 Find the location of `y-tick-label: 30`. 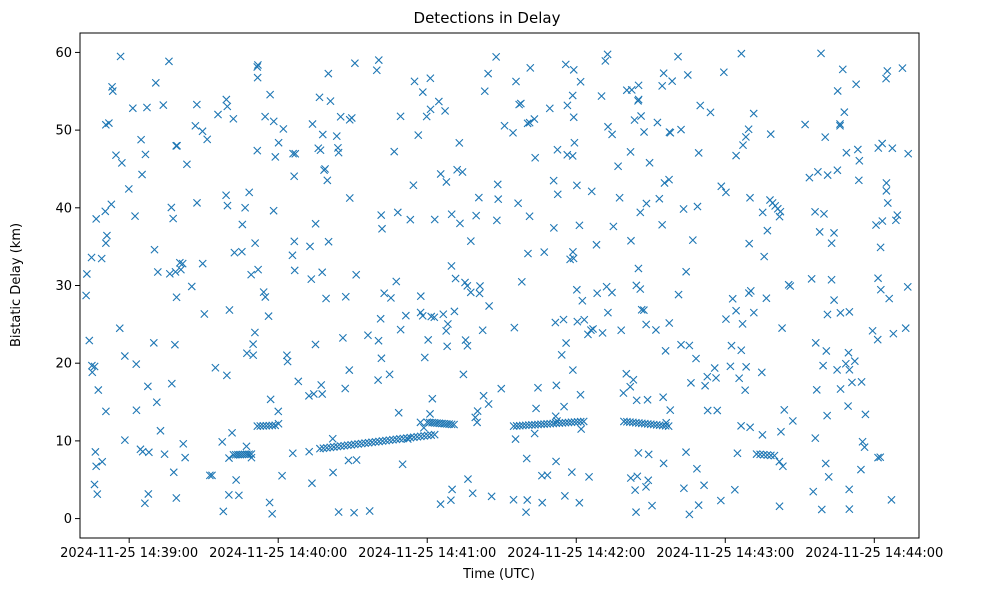

y-tick-label: 30 is located at coordinates (63, 286).